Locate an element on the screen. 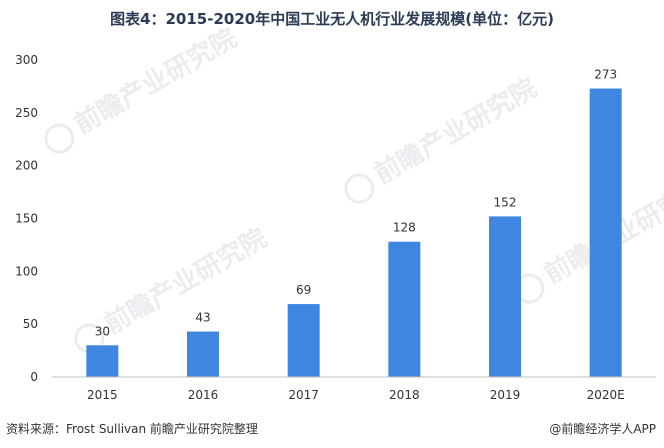 The width and height of the screenshot is (664, 448). y-tick-label: 250 is located at coordinates (26, 113).